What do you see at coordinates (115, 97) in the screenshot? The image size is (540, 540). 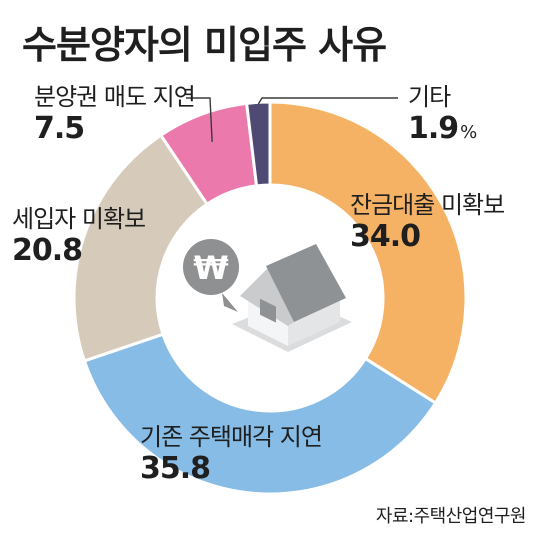 I see `slice-name: 분양권 매도 지연` at bounding box center [115, 97].